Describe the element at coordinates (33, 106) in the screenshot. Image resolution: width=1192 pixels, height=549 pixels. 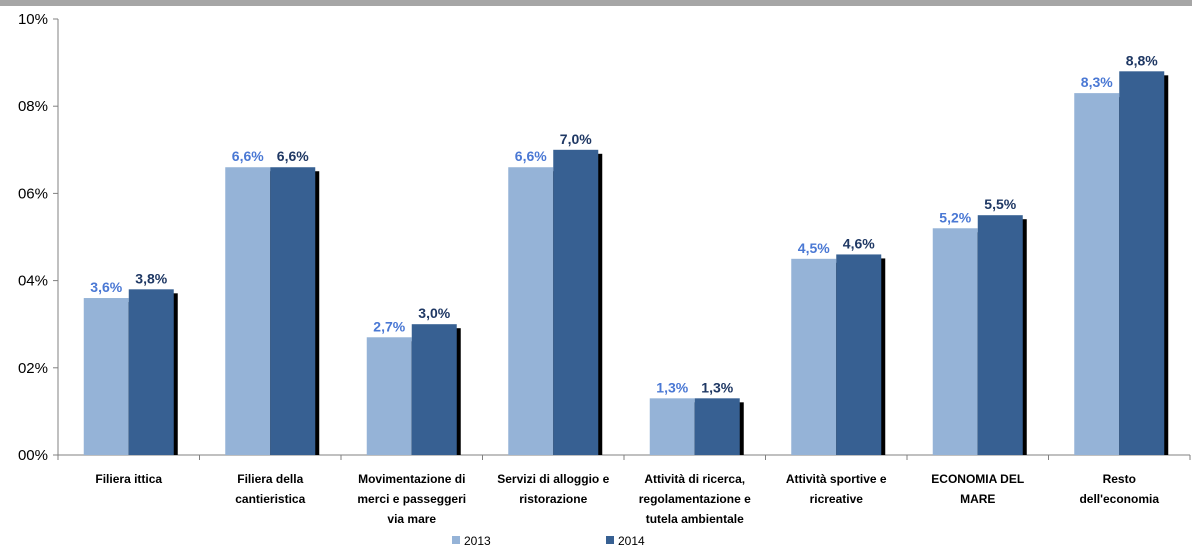
I see `y-tick-label: 08%` at that location.